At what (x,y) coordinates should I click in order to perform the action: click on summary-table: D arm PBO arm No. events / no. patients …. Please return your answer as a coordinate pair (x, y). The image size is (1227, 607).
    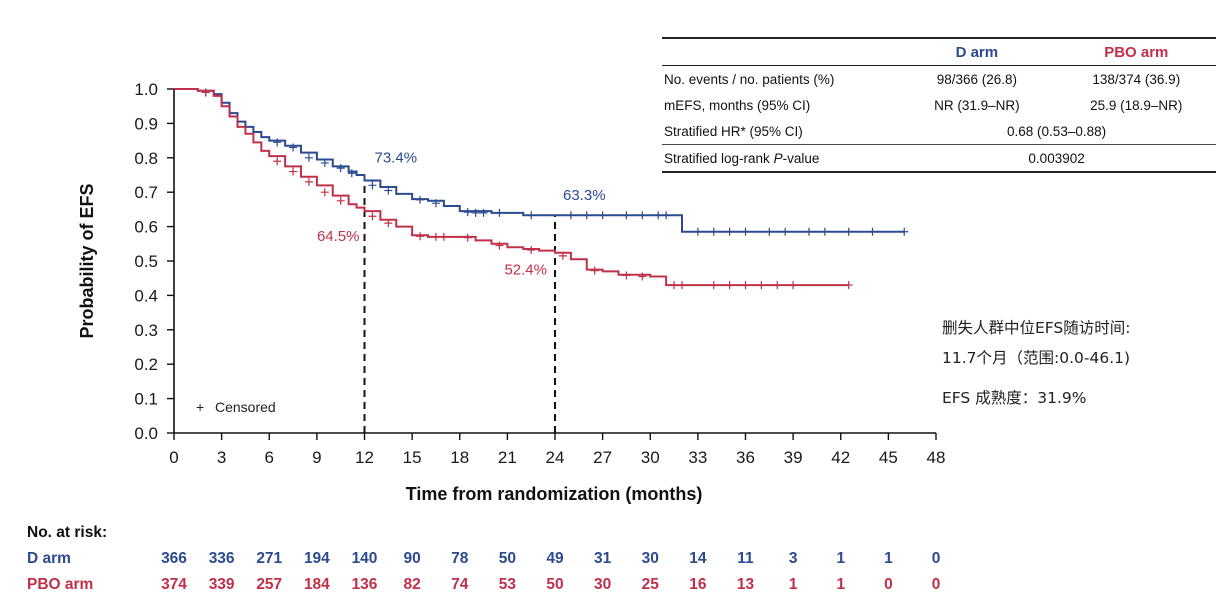
    Looking at the image, I should click on (939, 105).